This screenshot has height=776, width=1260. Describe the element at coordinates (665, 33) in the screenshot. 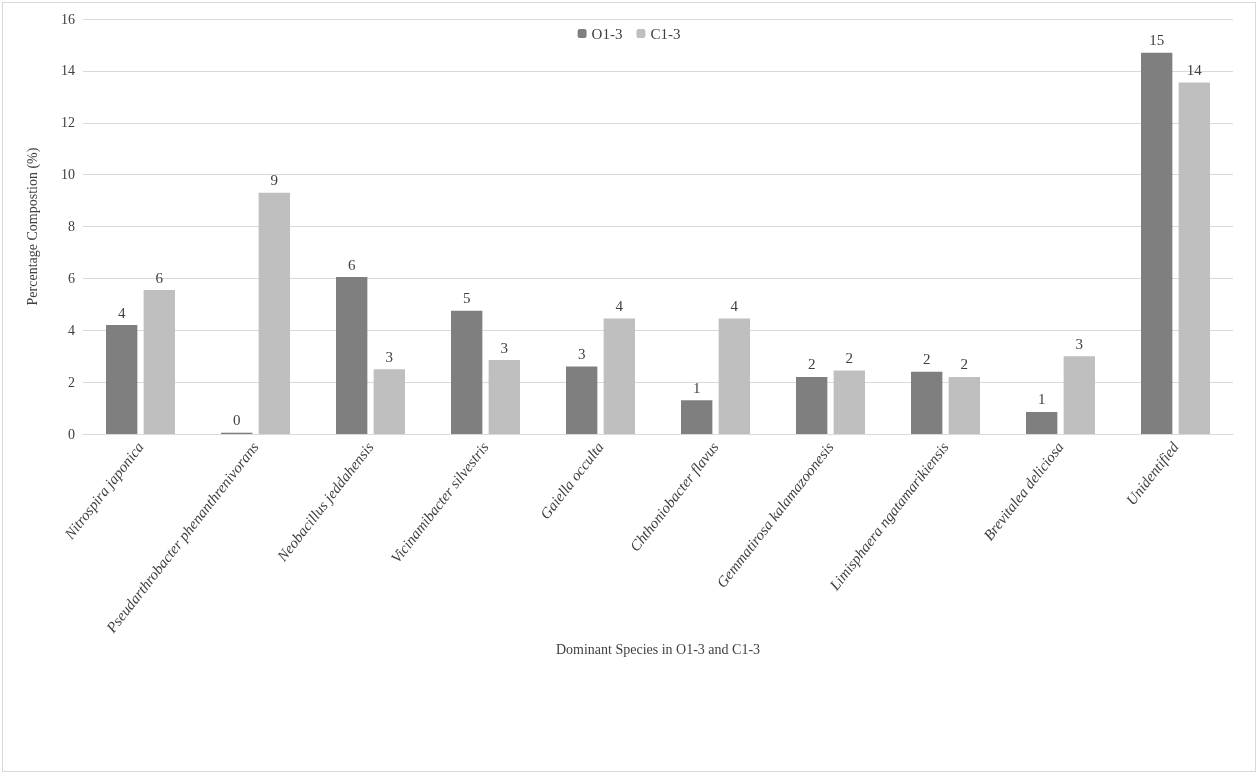

I see `legend-label: C1-3` at that location.